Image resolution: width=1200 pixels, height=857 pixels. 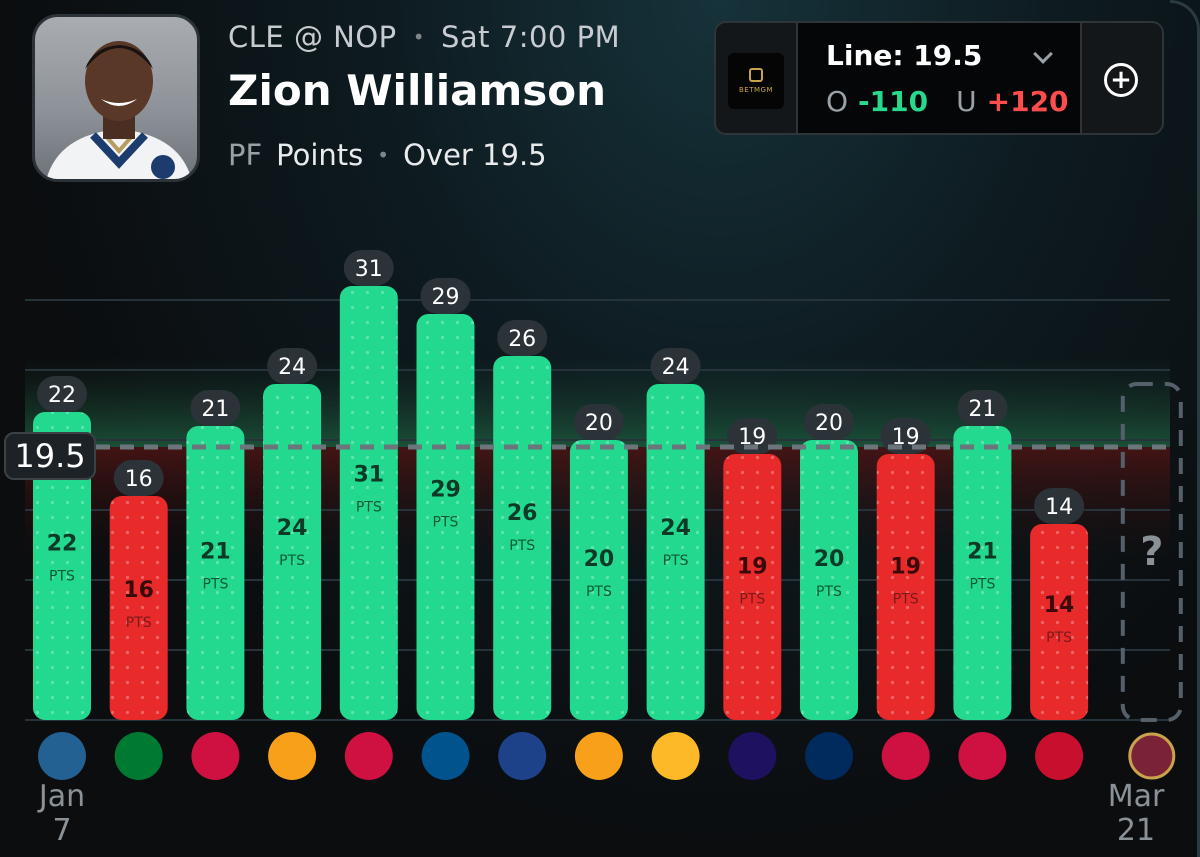 I want to click on player-position: PF, so click(x=245, y=155).